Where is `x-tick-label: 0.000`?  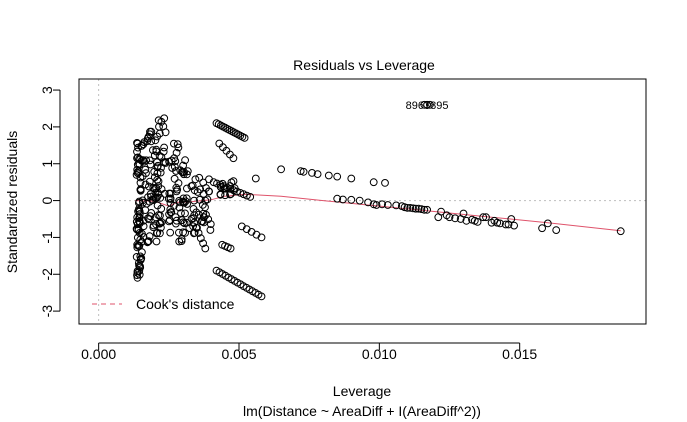 x-tick-label: 0.000 is located at coordinates (98, 354).